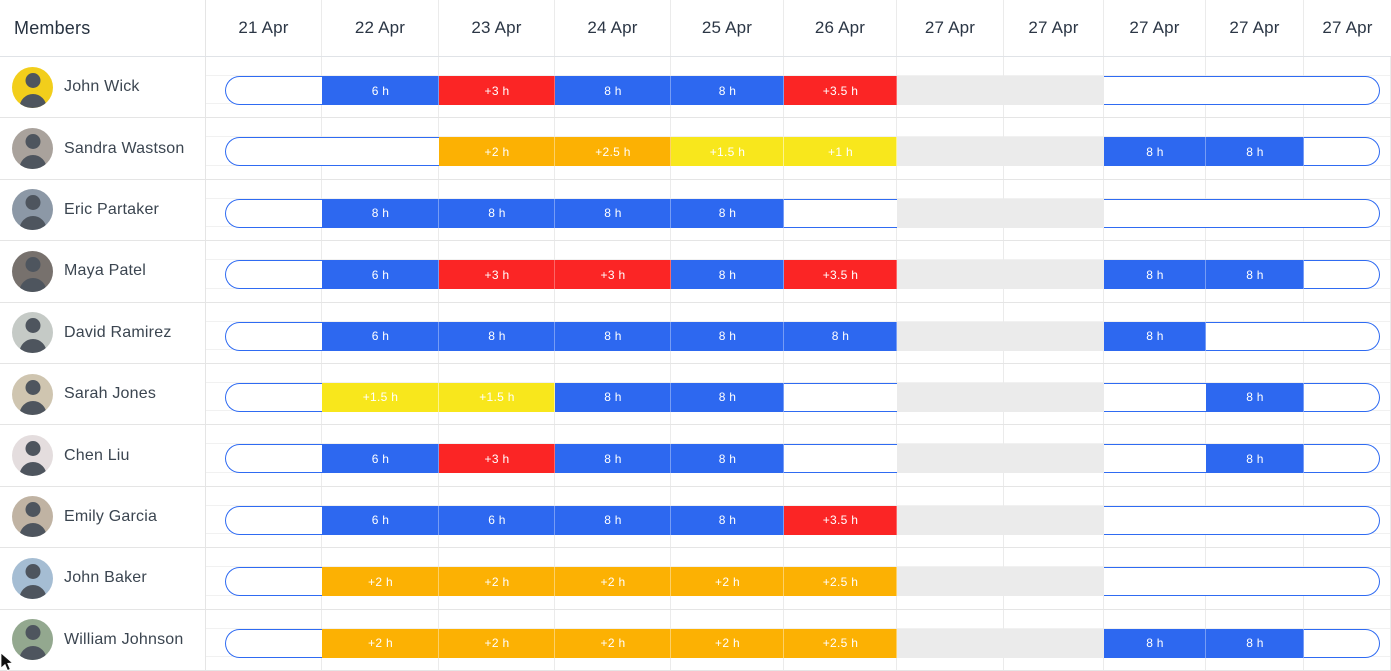  What do you see at coordinates (103, 332) in the screenshot?
I see `member-list-item: David Ramirez` at bounding box center [103, 332].